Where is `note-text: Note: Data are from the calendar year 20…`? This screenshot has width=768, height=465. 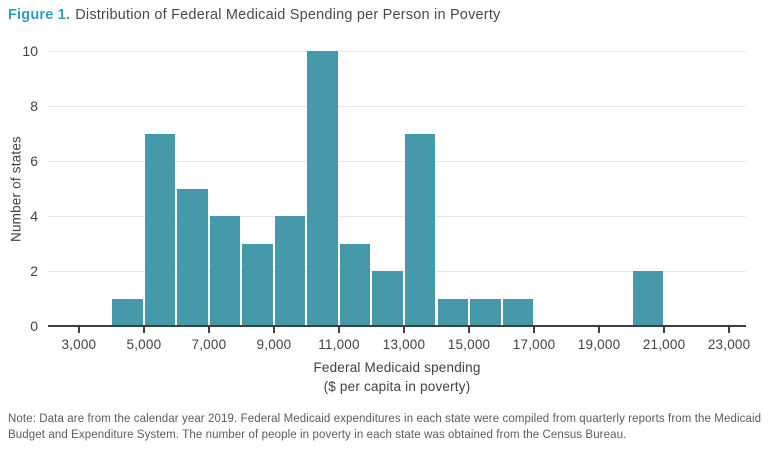 note-text: Note: Data are from the calendar year 20… is located at coordinates (386, 427).